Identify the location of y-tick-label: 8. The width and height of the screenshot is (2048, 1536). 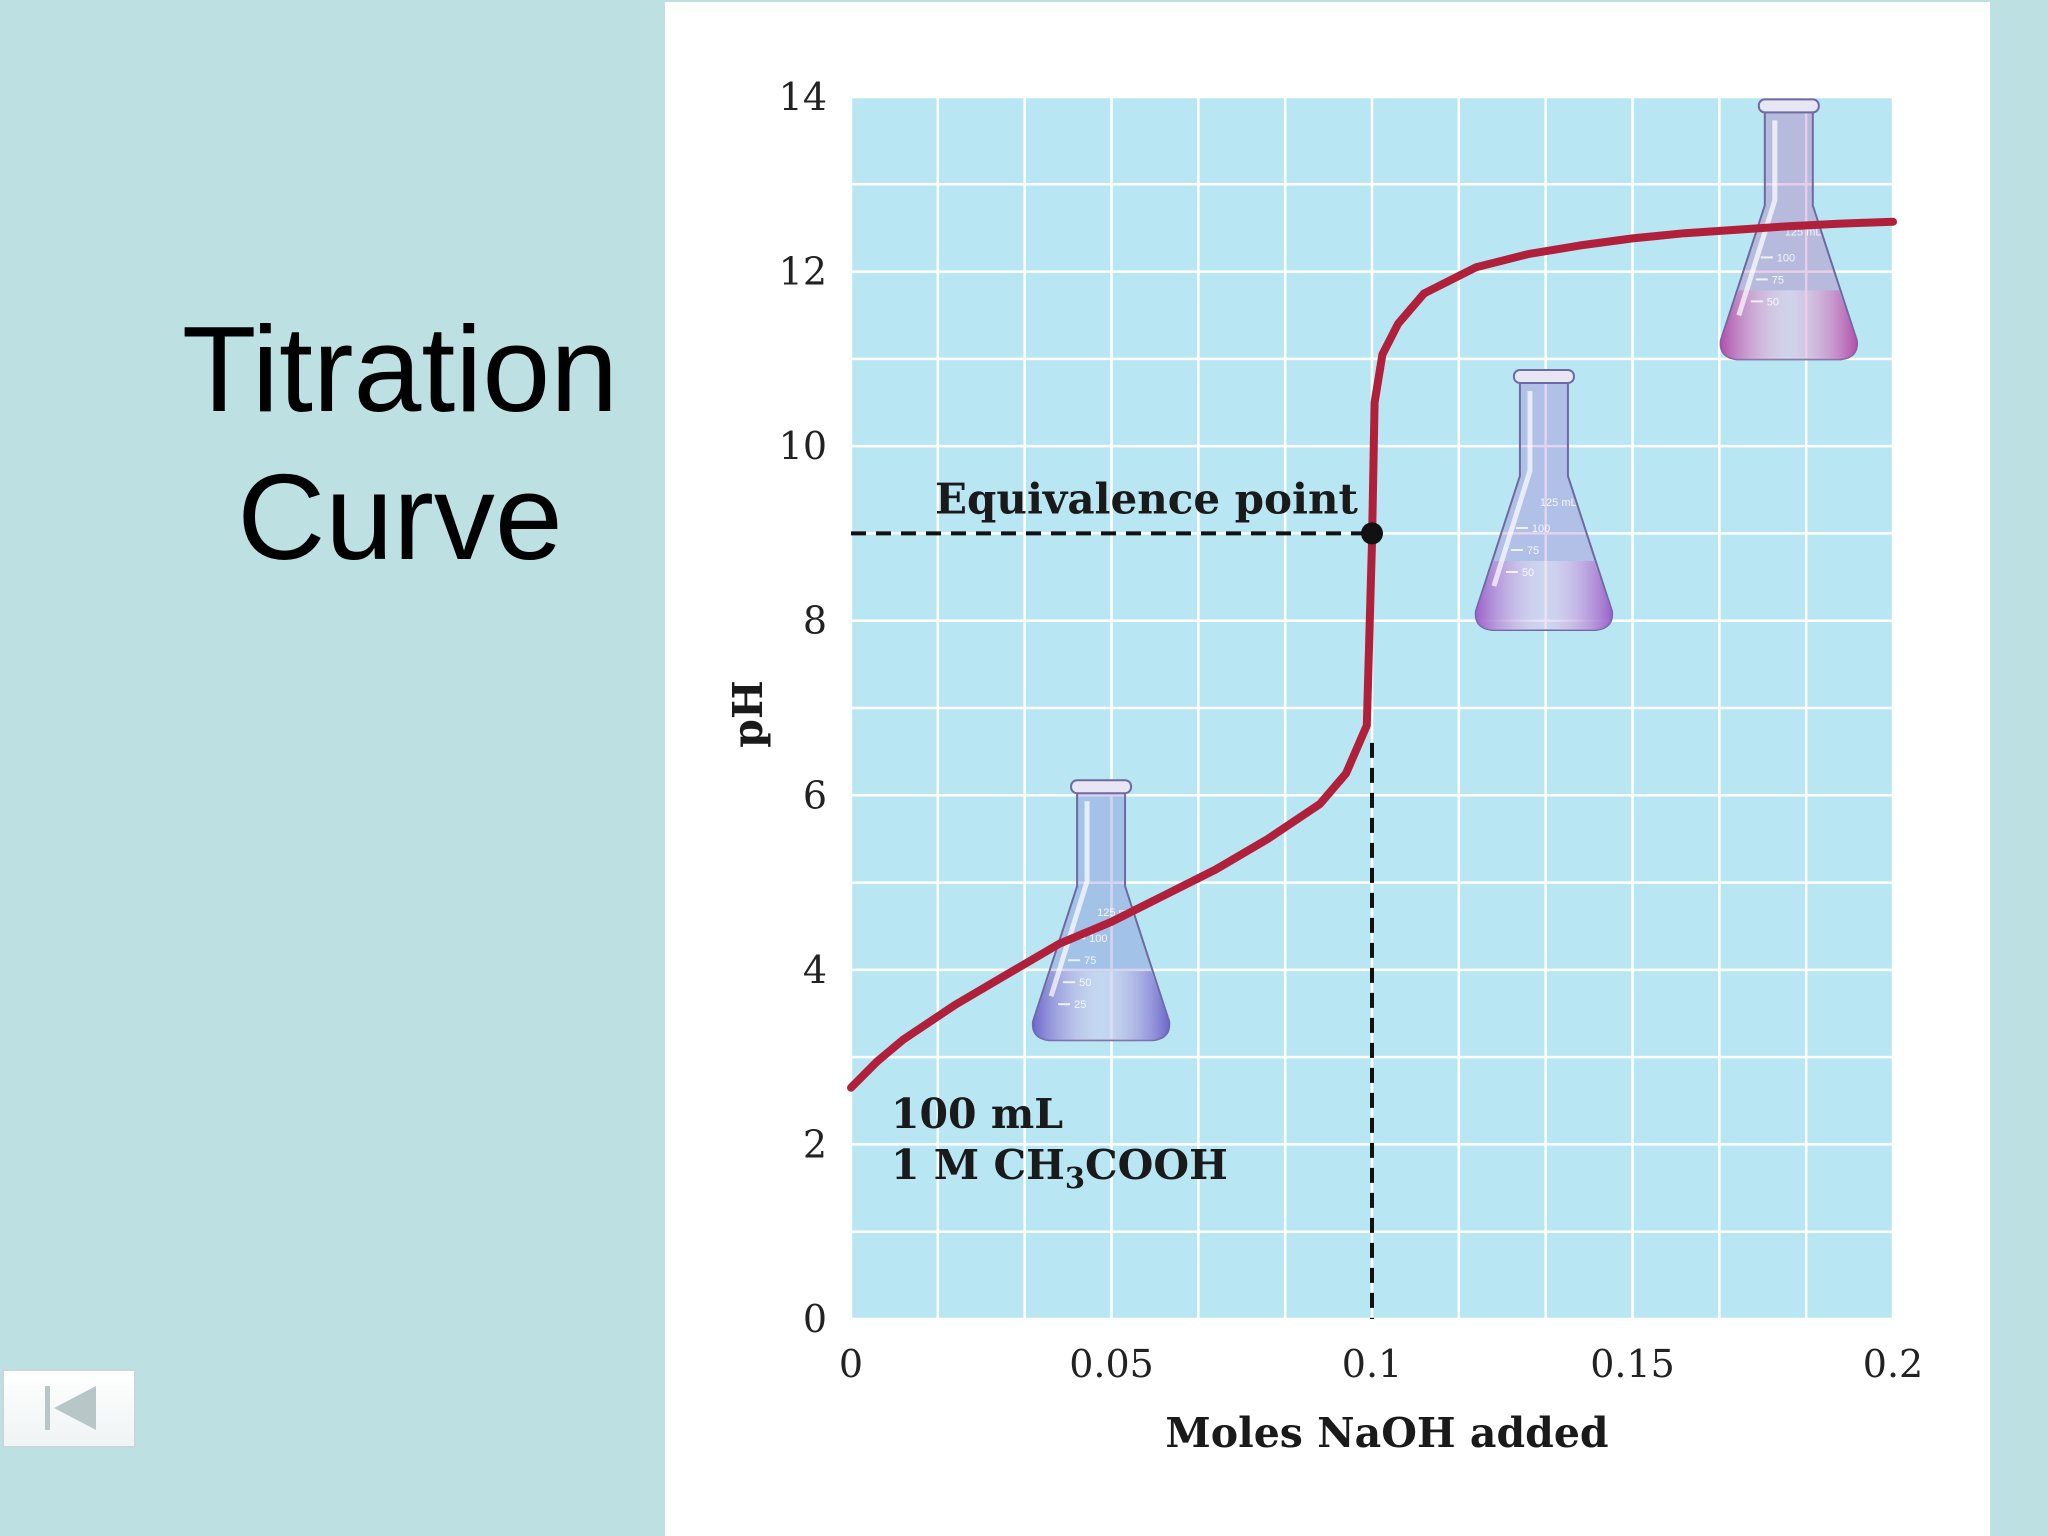
(815, 621).